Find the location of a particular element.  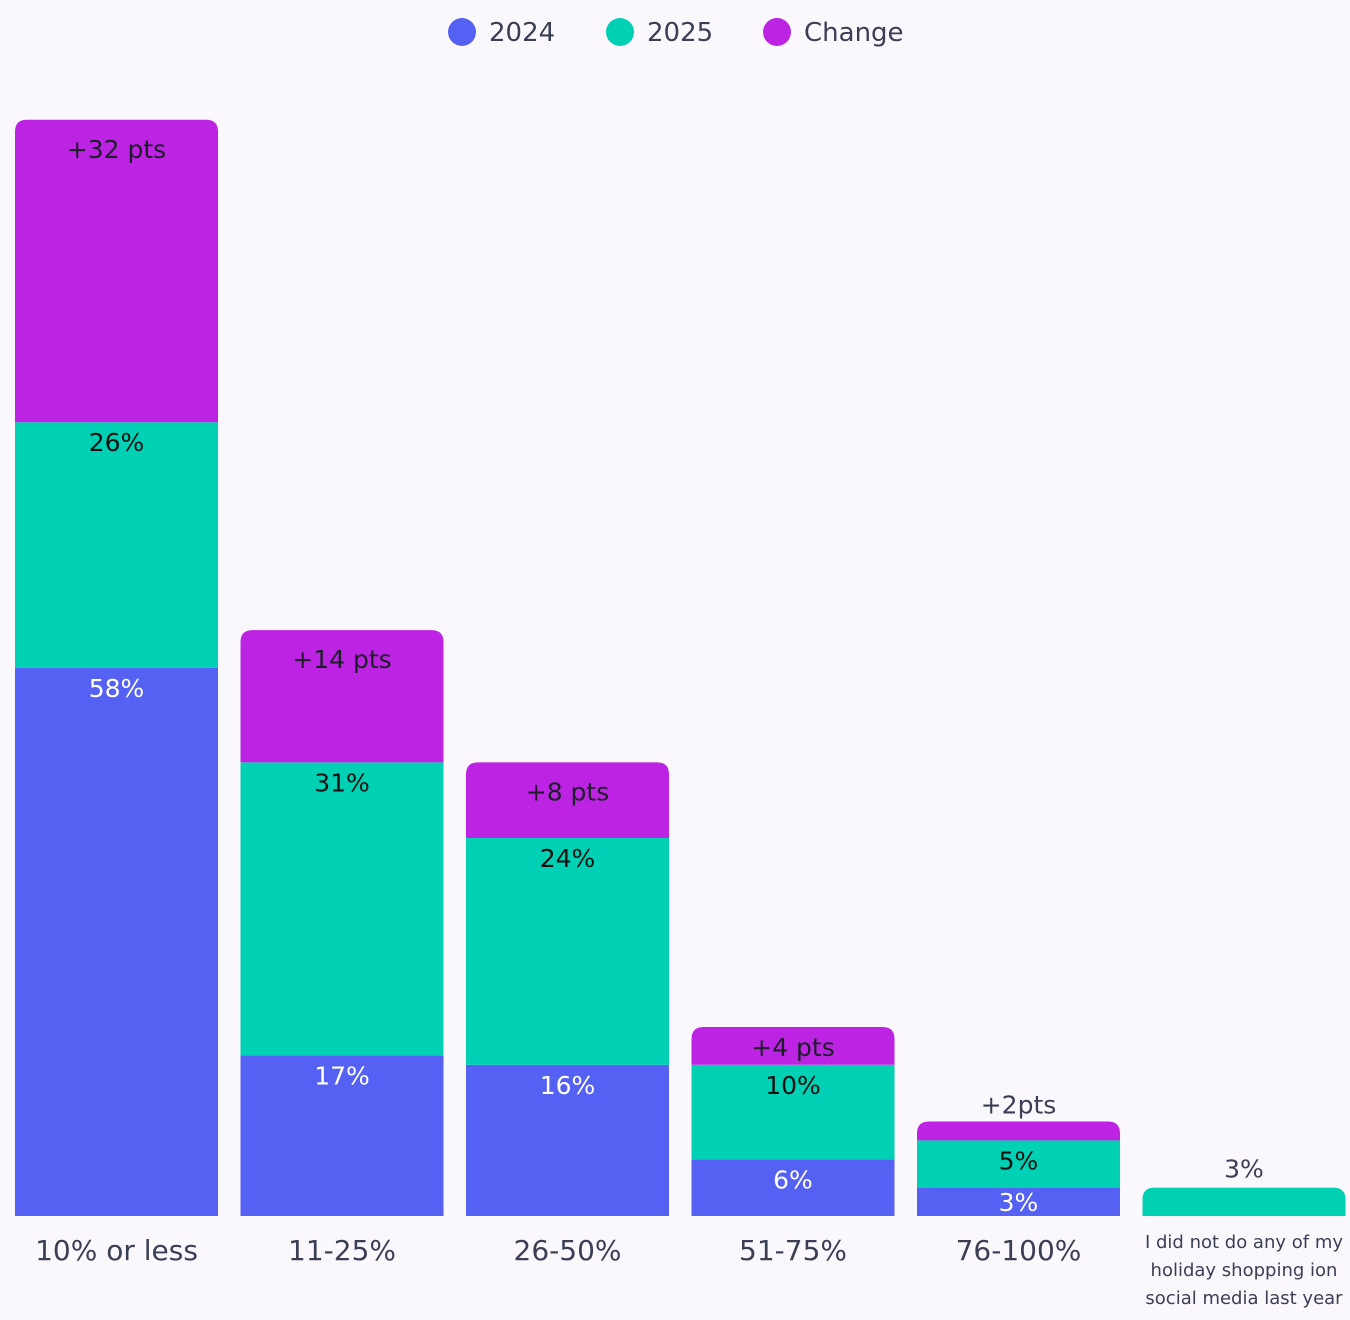

category-label-2: 26-50% is located at coordinates (568, 1250).